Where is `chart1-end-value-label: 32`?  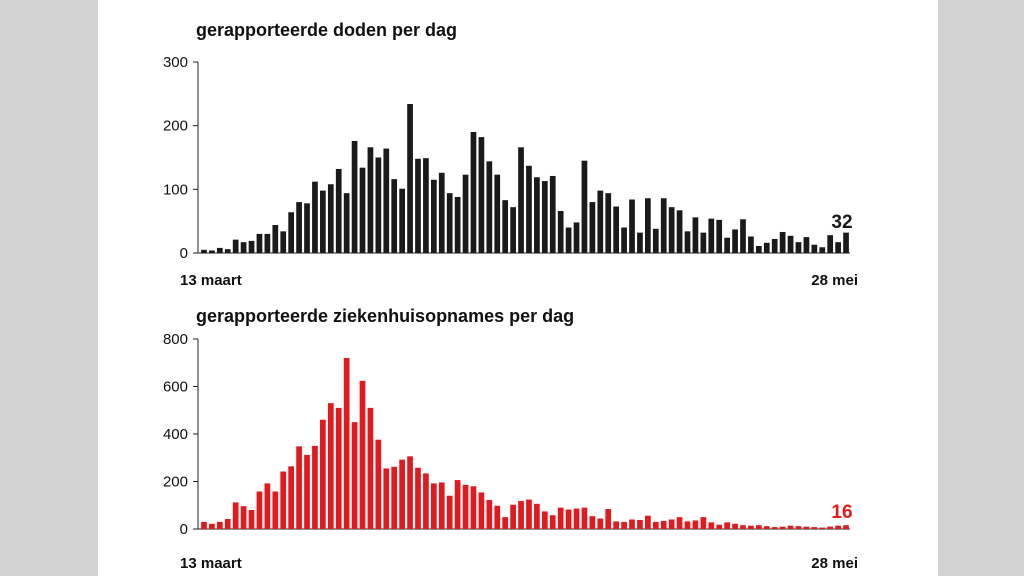
chart1-end-value-label: 32 is located at coordinates (841, 222).